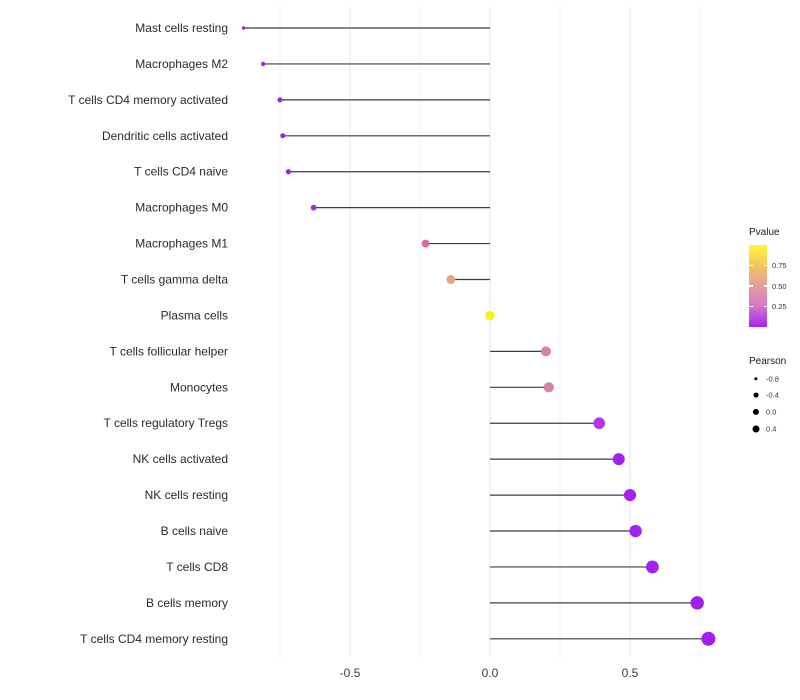 This screenshot has width=800, height=700. What do you see at coordinates (166, 423) in the screenshot?
I see `category-label: T cells regulatory Tregs` at bounding box center [166, 423].